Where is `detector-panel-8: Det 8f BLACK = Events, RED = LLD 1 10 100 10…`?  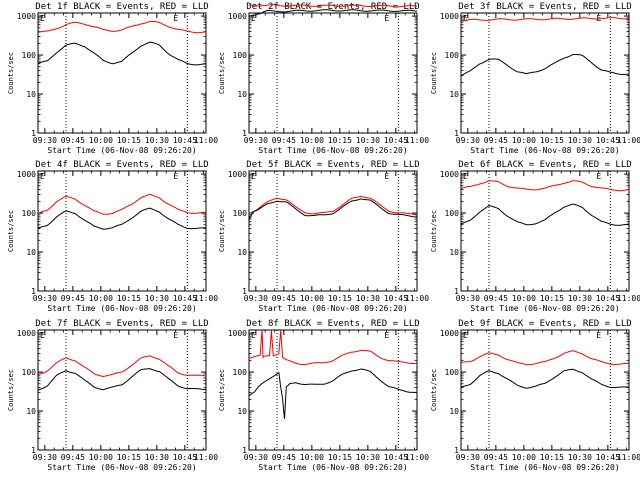 detector-panel-8: Det 8f BLACK = Events, RED = LLD 1 10 100 10… is located at coordinates (323, 395).